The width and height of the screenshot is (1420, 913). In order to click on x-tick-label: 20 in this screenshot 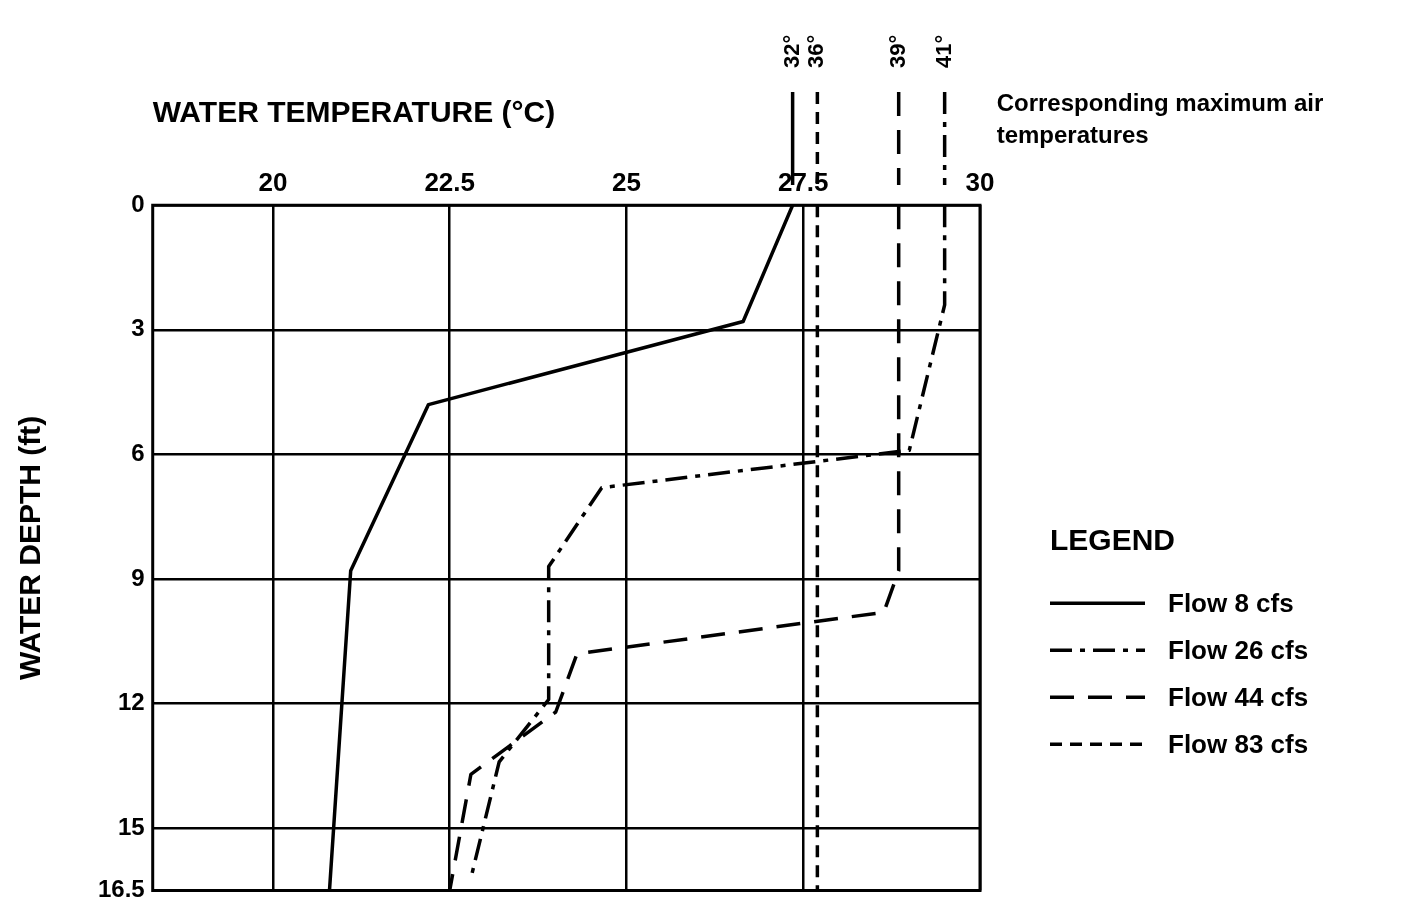, I will do `click(273, 181)`.